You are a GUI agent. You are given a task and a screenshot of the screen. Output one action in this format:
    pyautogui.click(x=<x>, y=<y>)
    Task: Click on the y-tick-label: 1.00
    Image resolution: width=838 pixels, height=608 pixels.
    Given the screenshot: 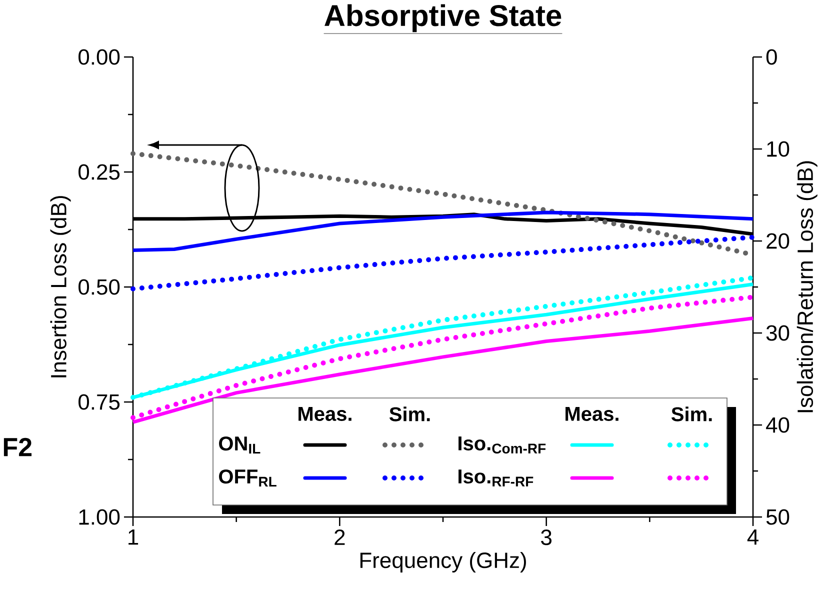 What is the action you would take?
    pyautogui.click(x=99, y=517)
    